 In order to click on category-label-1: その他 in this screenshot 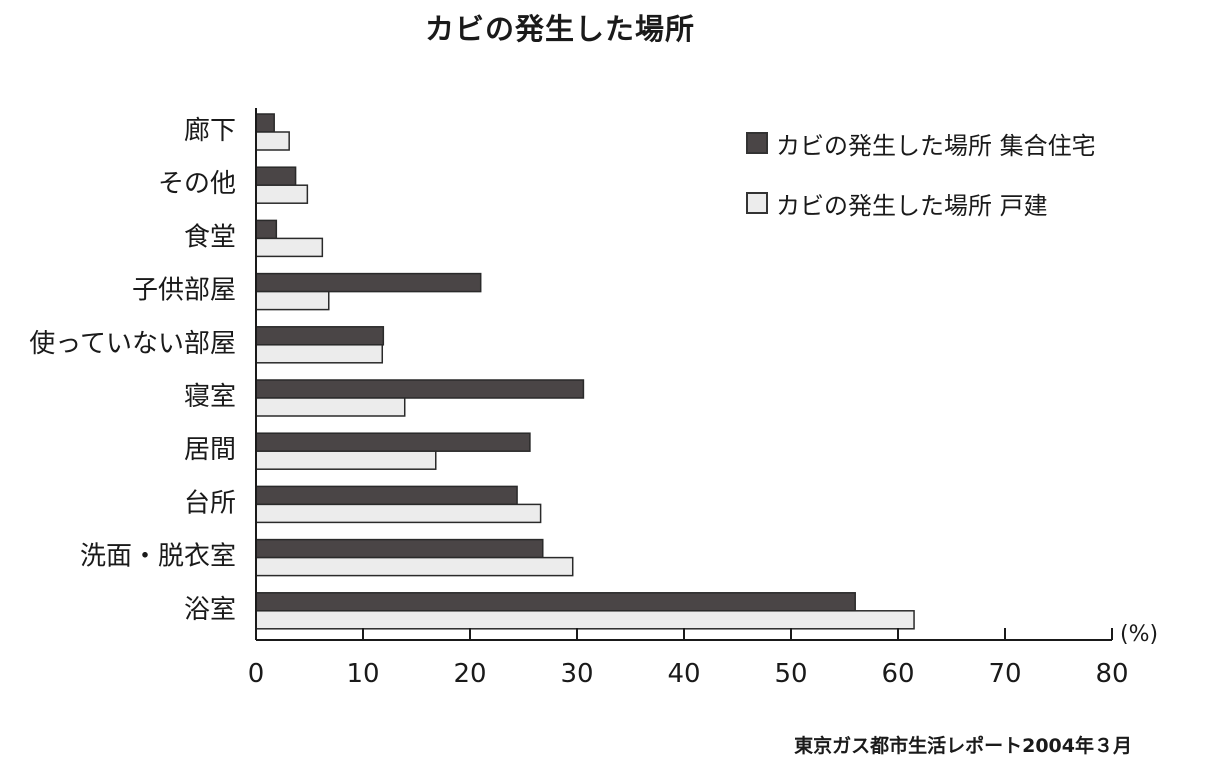, I will do `click(197, 184)`.